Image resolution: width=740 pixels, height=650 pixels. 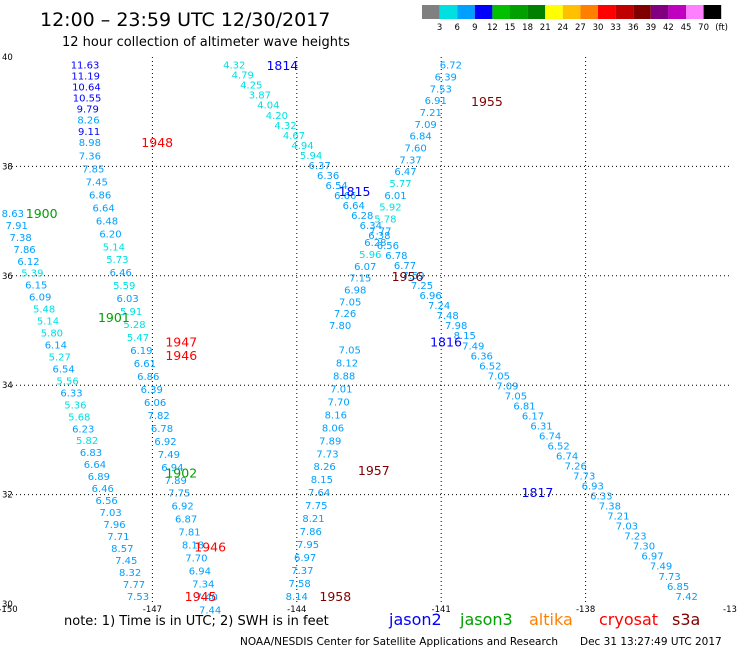 What do you see at coordinates (439, 306) in the screenshot?
I see `swh-value-label: 7.24` at bounding box center [439, 306].